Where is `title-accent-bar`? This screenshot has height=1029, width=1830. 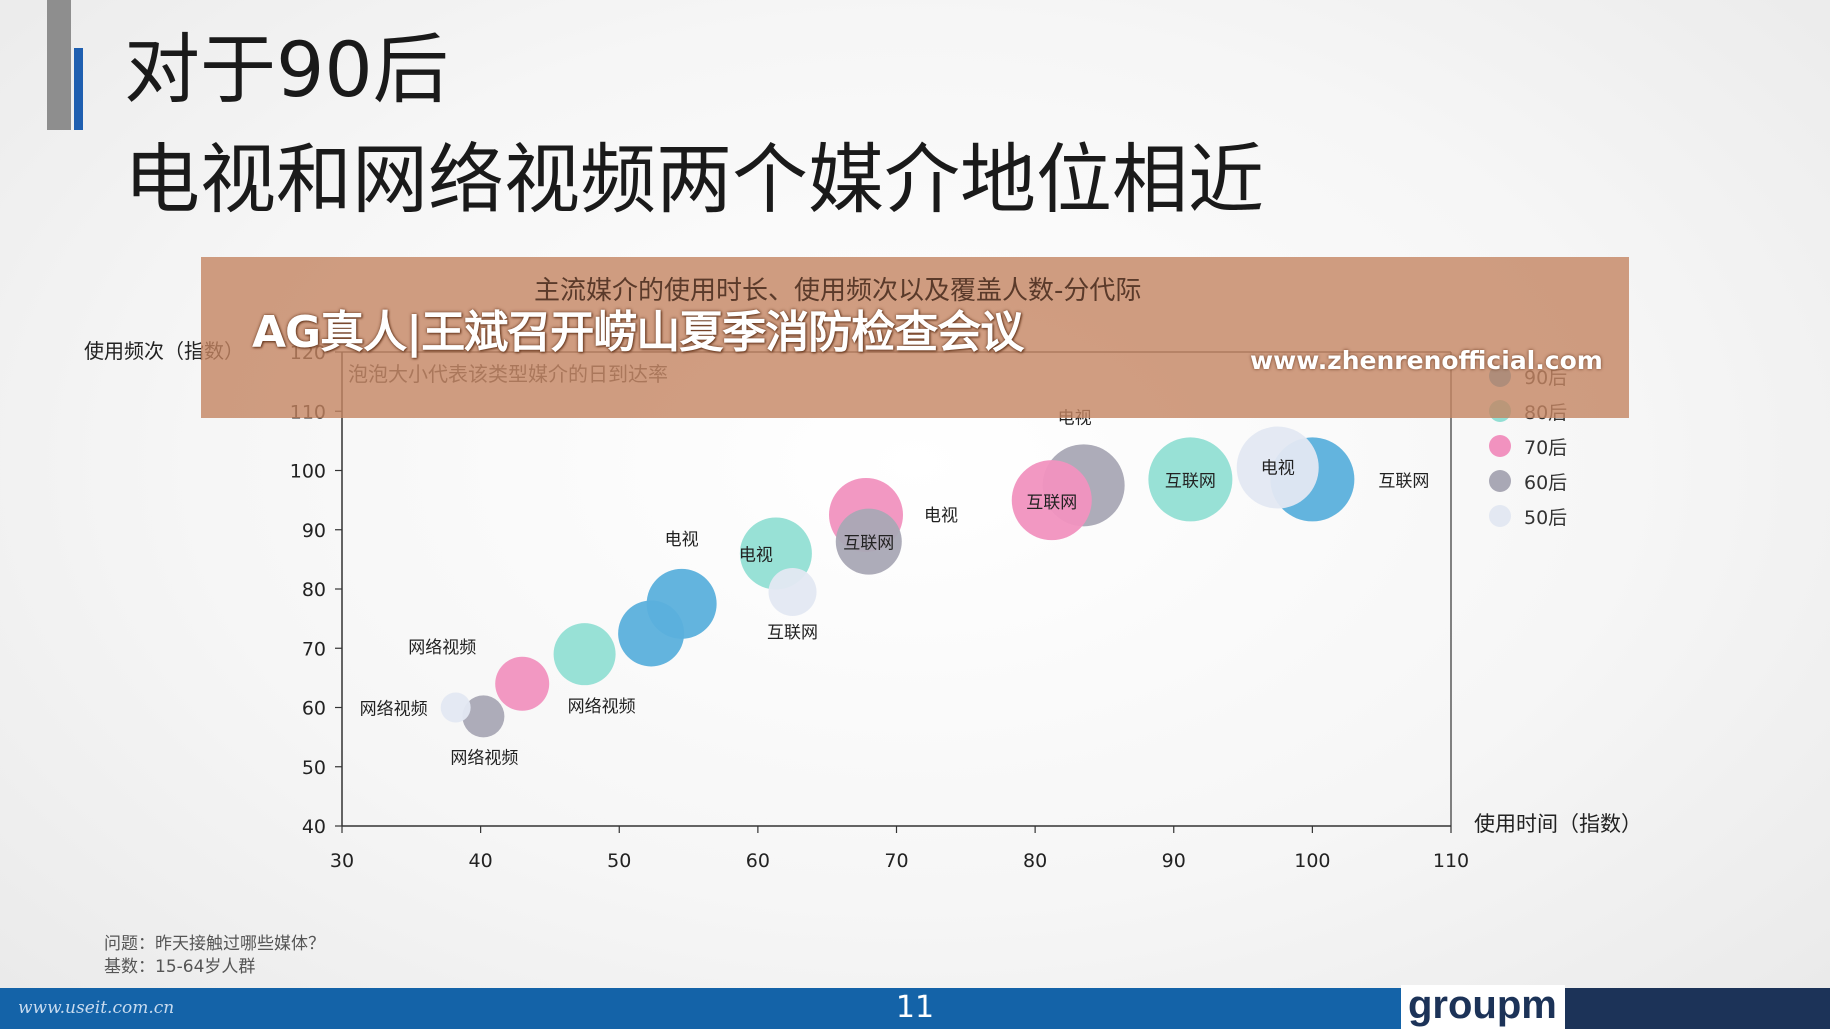
title-accent-bar is located at coordinates (59, 65).